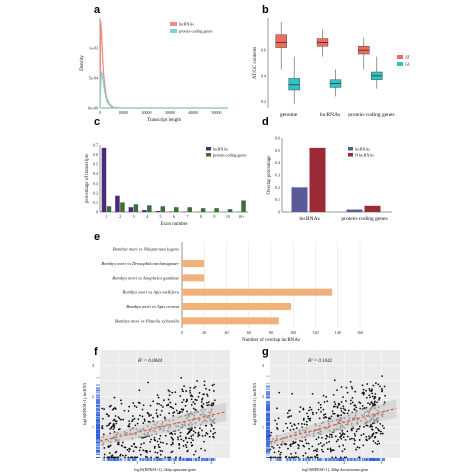 Image resolution: width=474 pixels, height=475 pixels. What do you see at coordinates (161, 216) in the screenshot?
I see `x-tick-label: 5` at bounding box center [161, 216].